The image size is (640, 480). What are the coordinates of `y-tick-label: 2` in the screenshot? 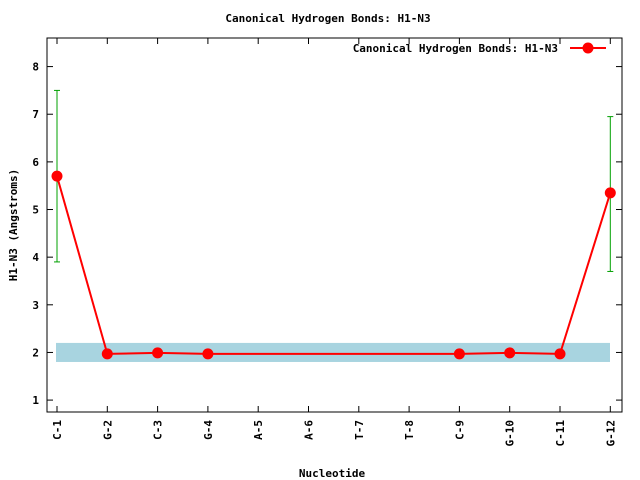 It's located at (35, 352).